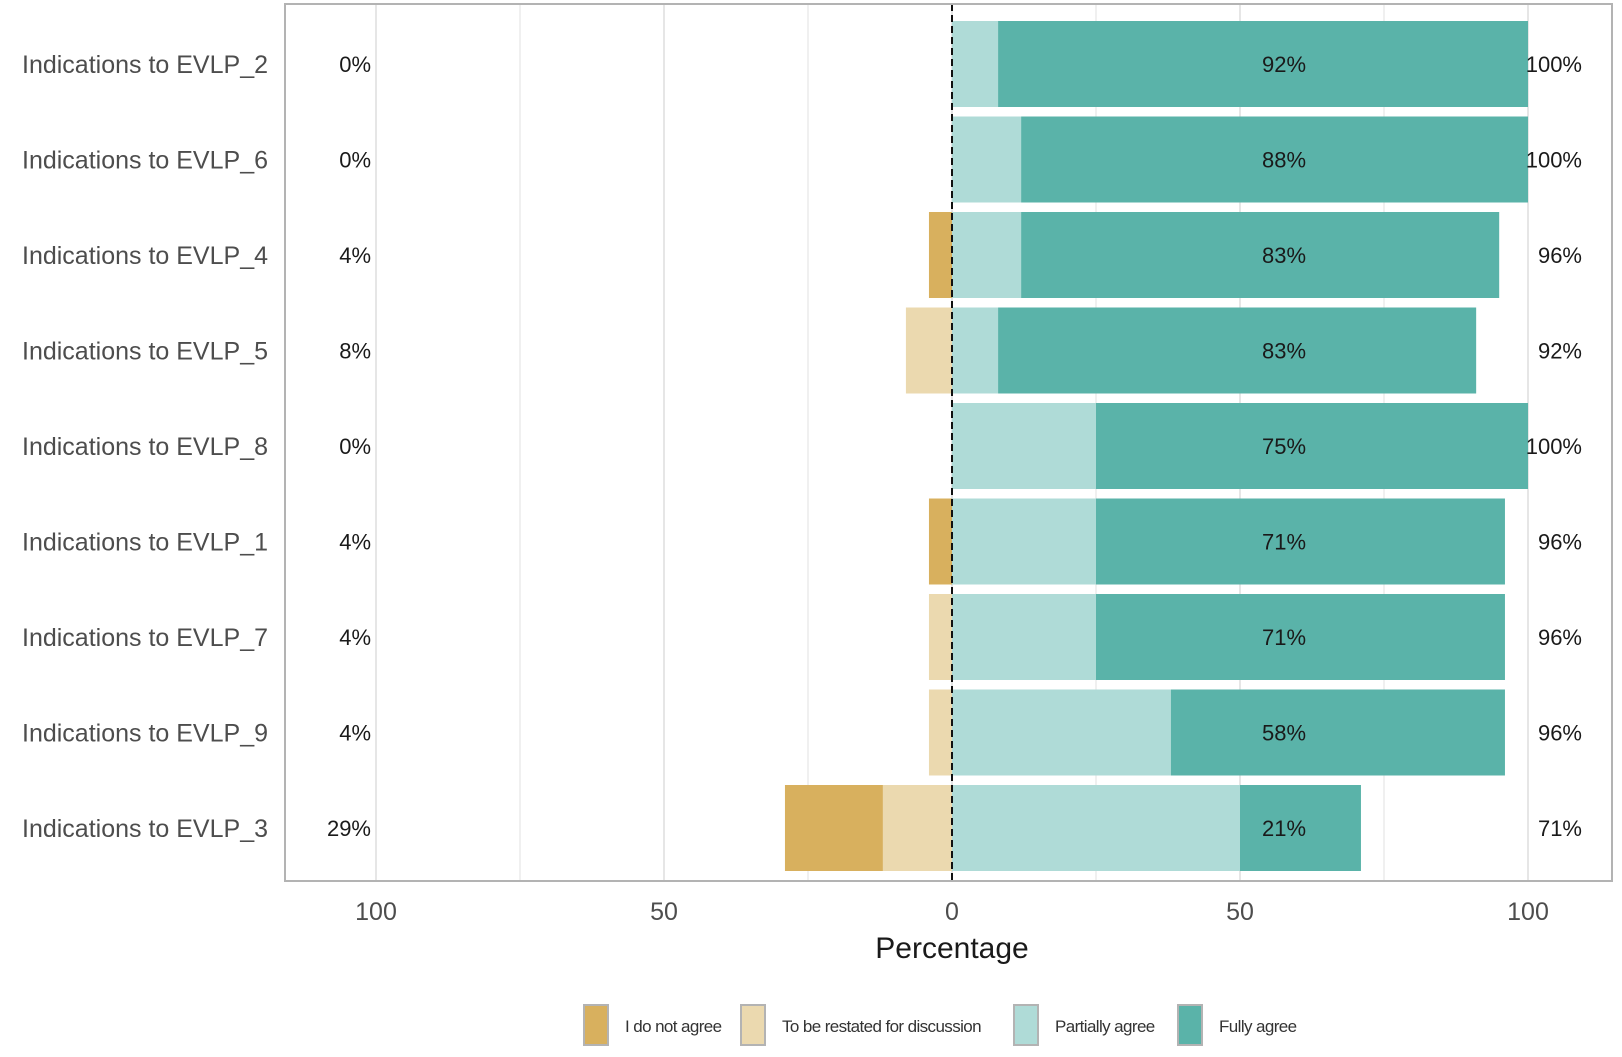 The width and height of the screenshot is (1622, 1057). What do you see at coordinates (349, 828) in the screenshot?
I see `left-percentage-label: 29%` at bounding box center [349, 828].